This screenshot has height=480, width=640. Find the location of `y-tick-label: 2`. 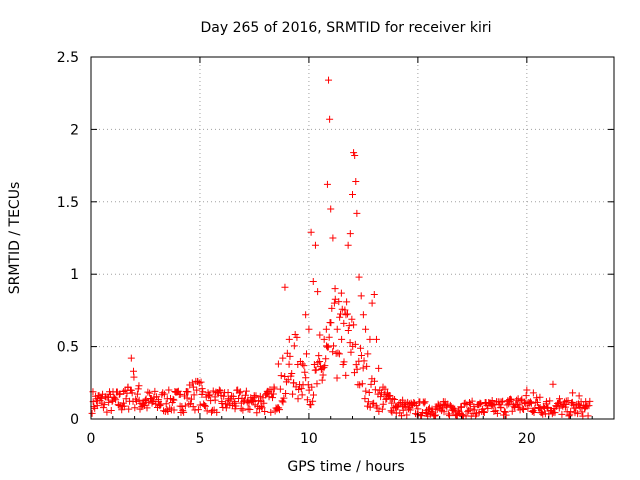

y-tick-label: 2 is located at coordinates (74, 130).